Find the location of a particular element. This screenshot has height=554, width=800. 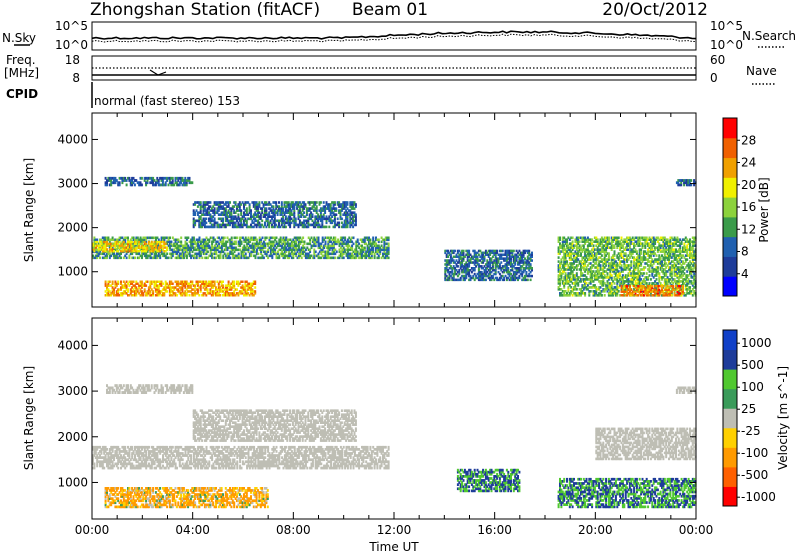

freq-tick-top: 18 is located at coordinates (72, 60).